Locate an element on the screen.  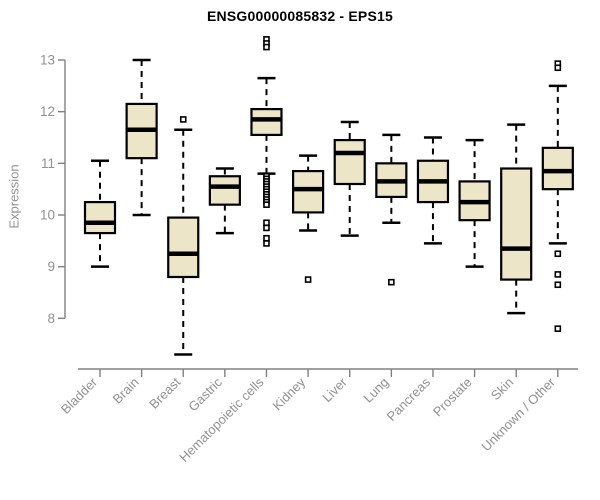
box-gastric is located at coordinates (224, 190).